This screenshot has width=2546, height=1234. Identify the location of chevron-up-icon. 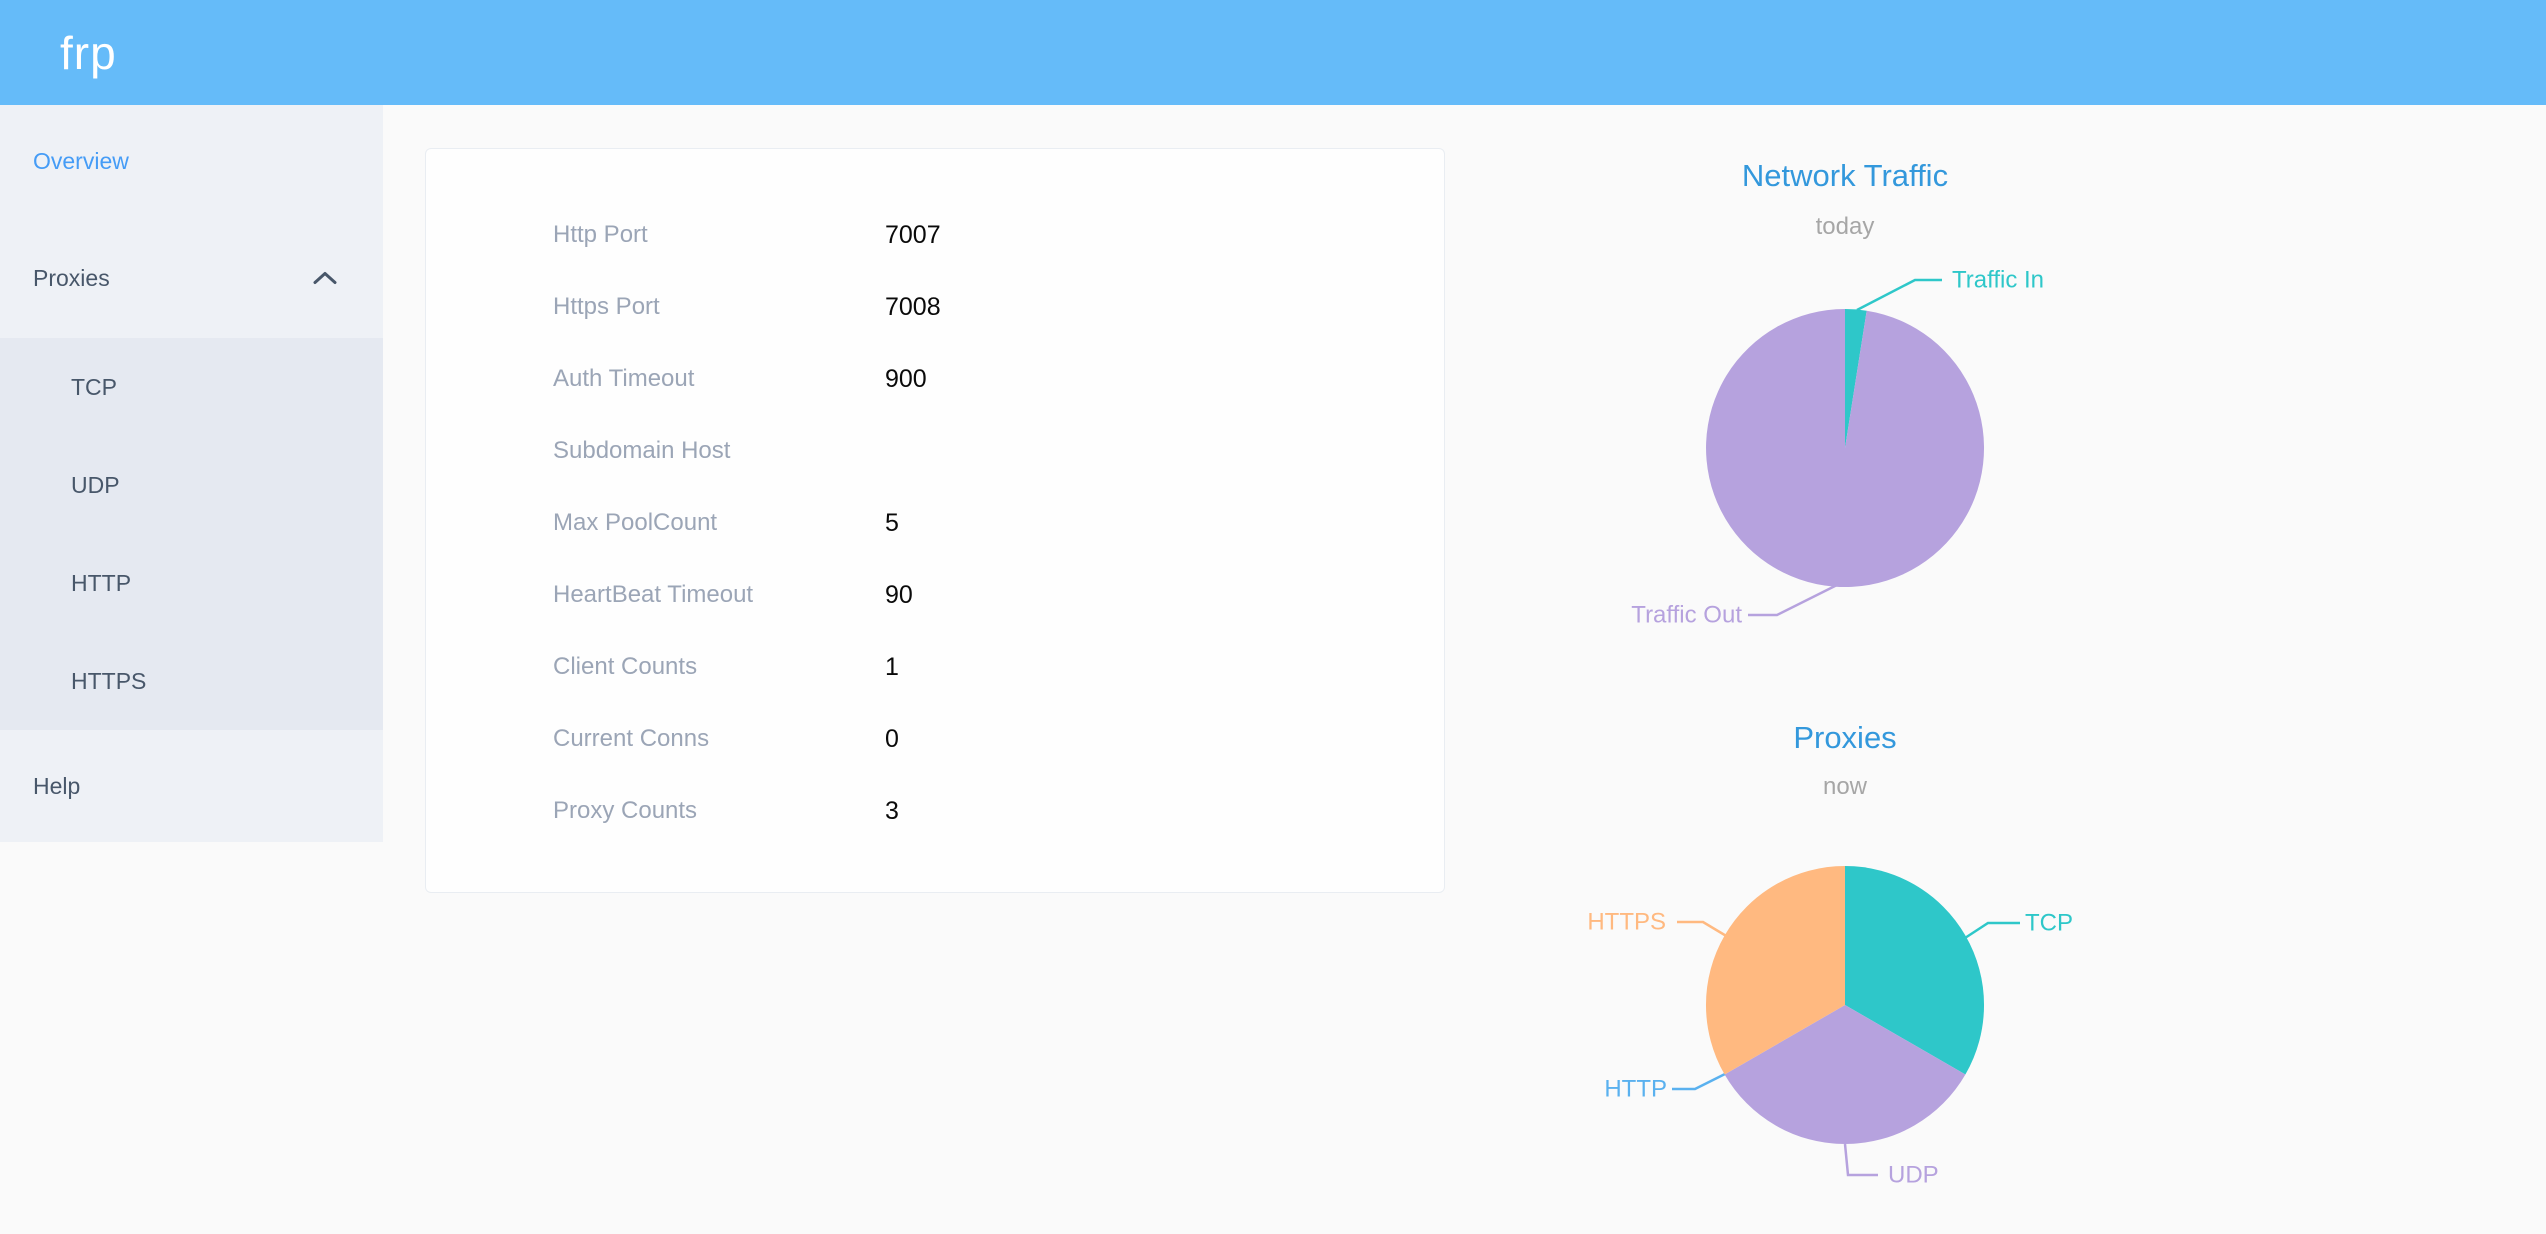
(325, 278).